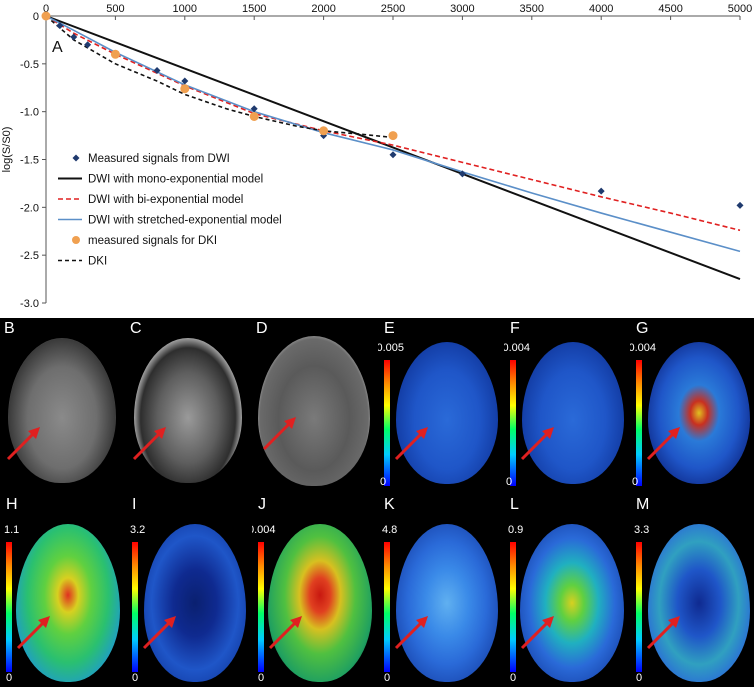  I want to click on mri-panel-d: D, so click(313, 404).